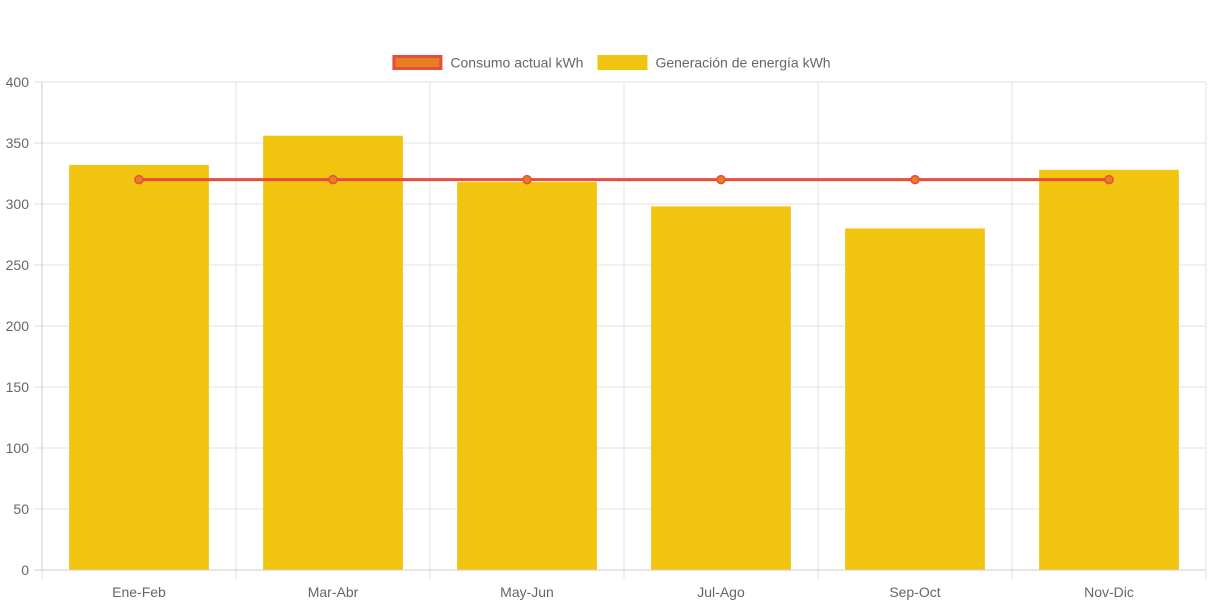  What do you see at coordinates (417, 62) in the screenshot?
I see `legend-swatch-consumo` at bounding box center [417, 62].